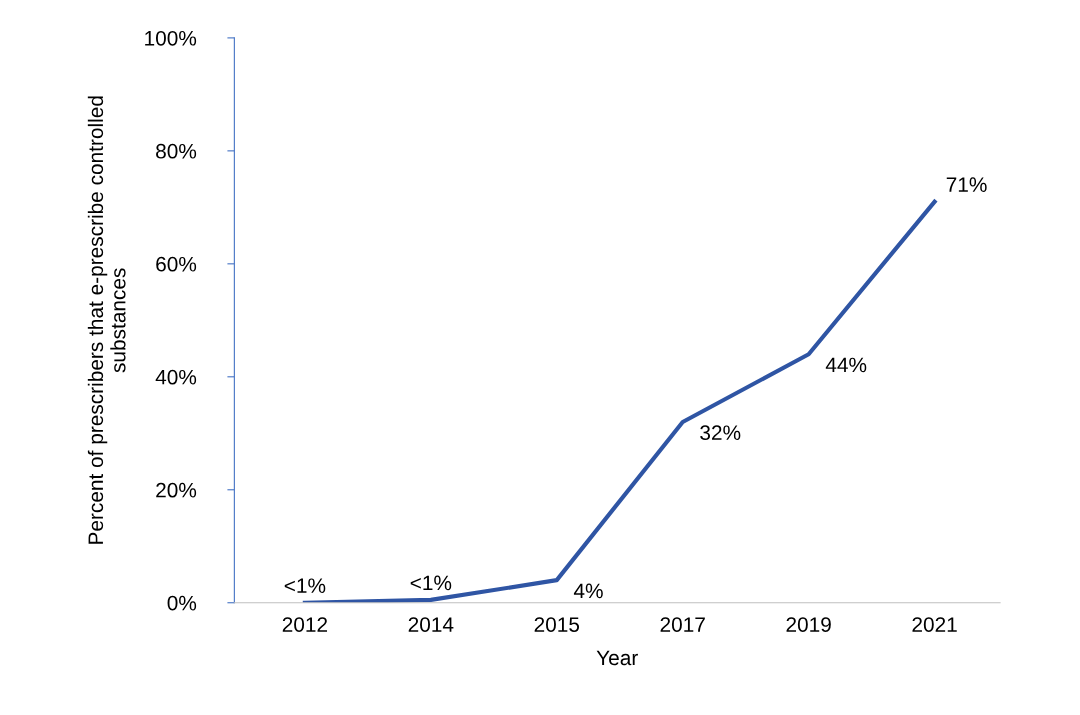 The height and width of the screenshot is (715, 1080). What do you see at coordinates (182, 603) in the screenshot?
I see `y-tick-label: 0%` at bounding box center [182, 603].